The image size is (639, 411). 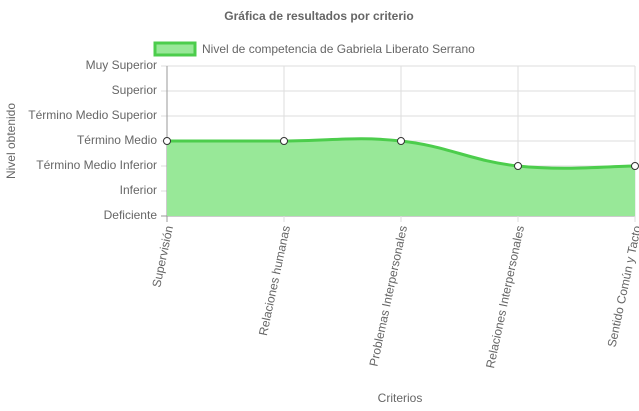 What do you see at coordinates (389, 295) in the screenshot?
I see `x-tick-label: Problemas Interpersonales` at bounding box center [389, 295].